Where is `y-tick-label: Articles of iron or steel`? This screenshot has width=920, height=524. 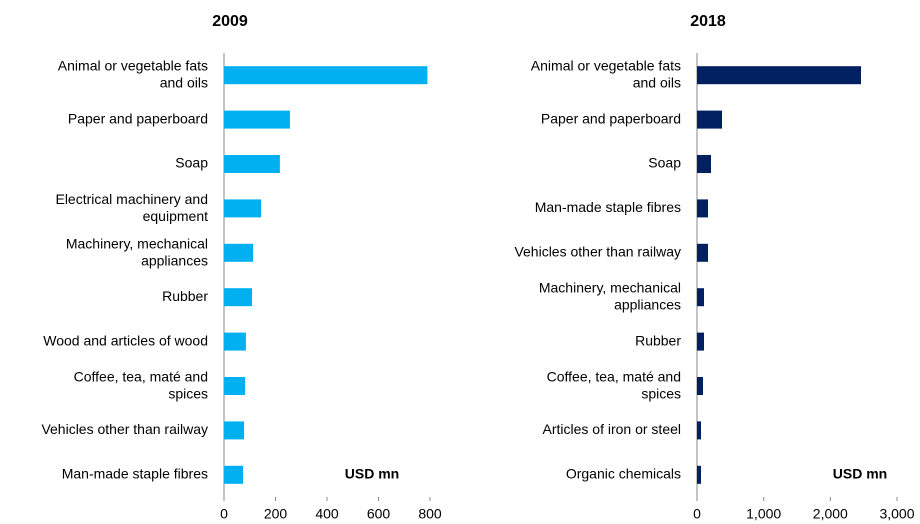
y-tick-label: Articles of iron or steel is located at coordinates (612, 429).